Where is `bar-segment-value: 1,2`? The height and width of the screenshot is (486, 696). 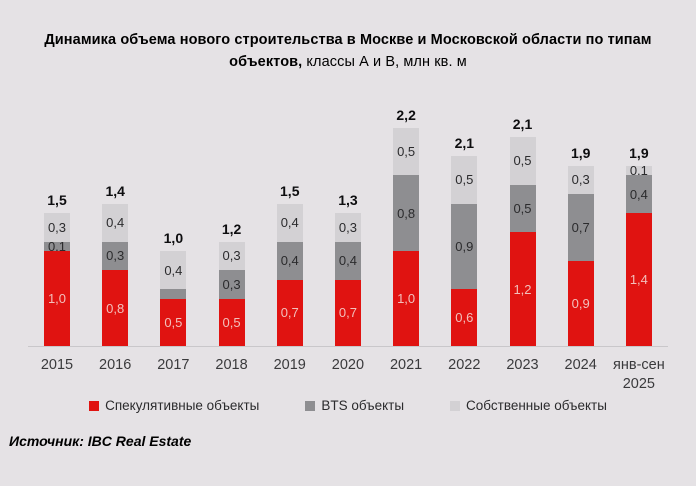
bar-segment-value: 1,2 is located at coordinates (522, 289).